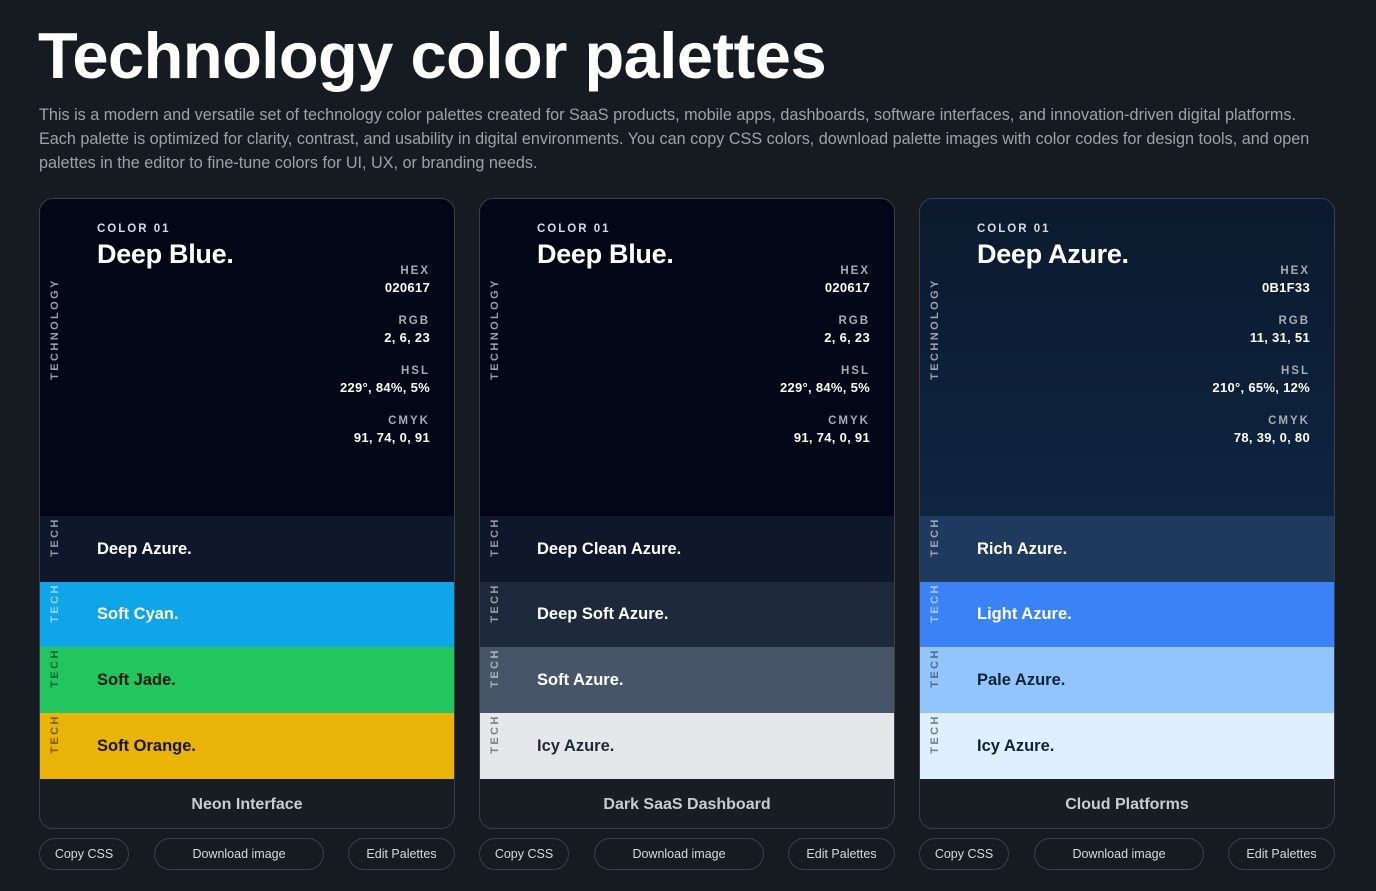 The image size is (1376, 891). I want to click on swatch-name: Deep Soft Azure., so click(603, 614).